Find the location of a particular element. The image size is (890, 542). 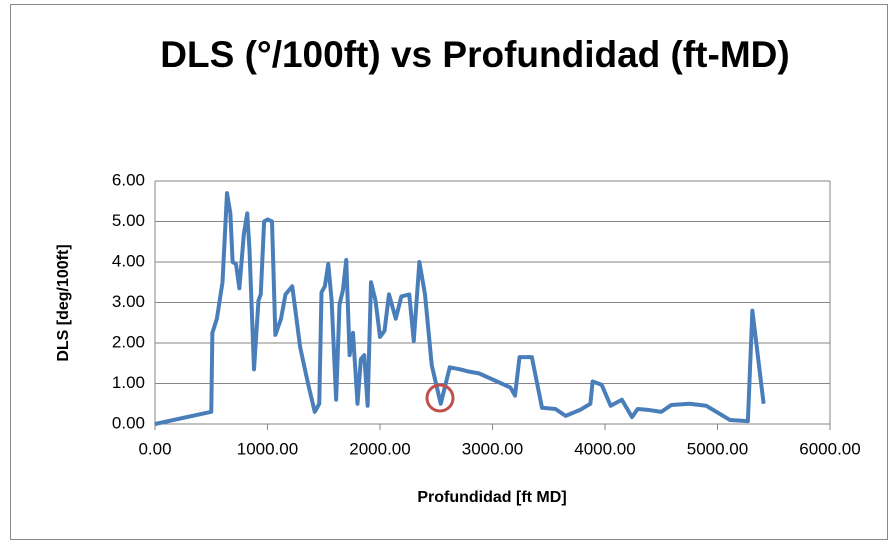

x-tick-label: 4000.00 is located at coordinates (604, 448).